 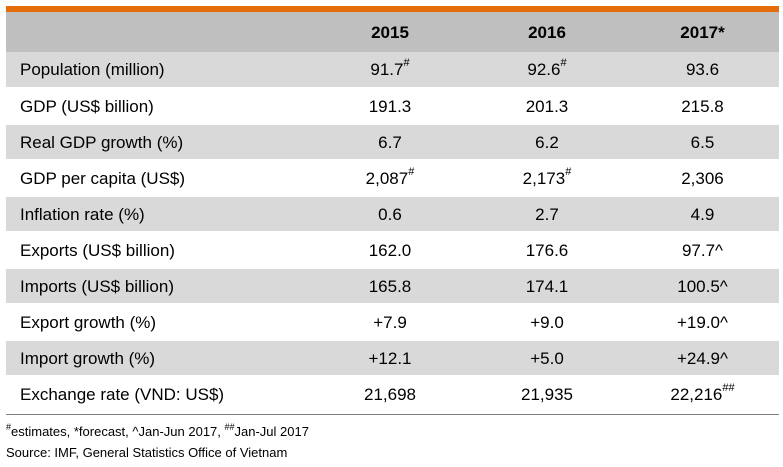 I want to click on table-row: Import growth (%) +12.1 +5.0 +24.9^, so click(x=392, y=358).